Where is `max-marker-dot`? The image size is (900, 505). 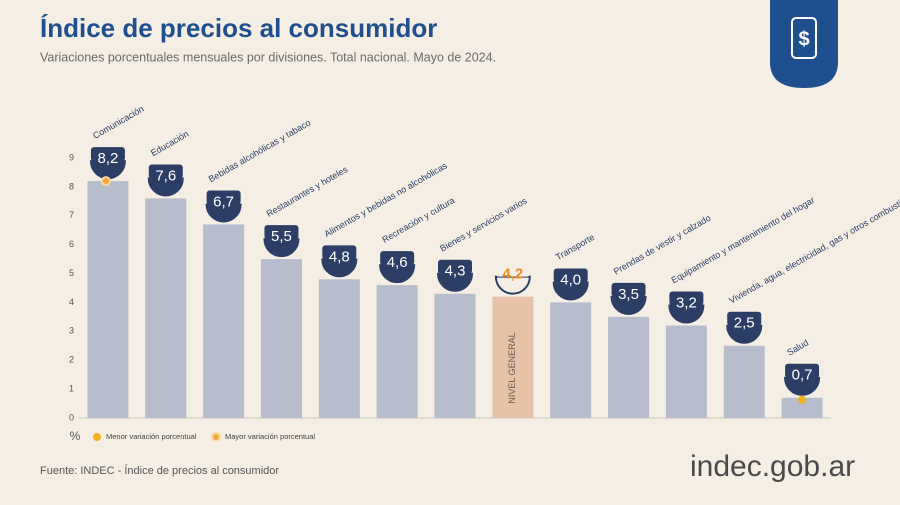
max-marker-dot is located at coordinates (105, 181).